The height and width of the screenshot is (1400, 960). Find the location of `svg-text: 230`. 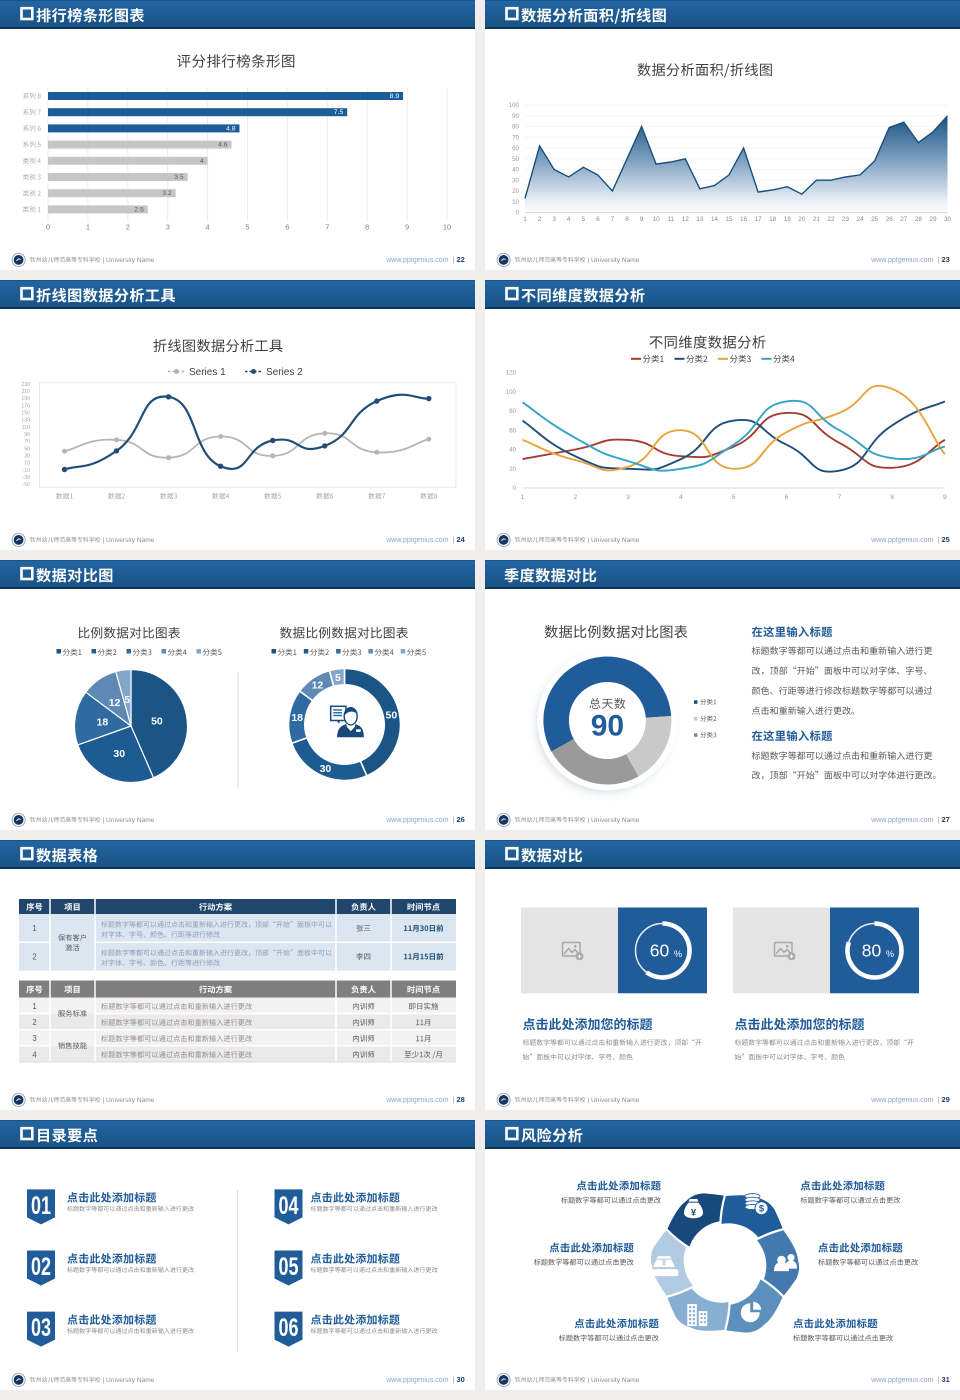

svg-text: 230 is located at coordinates (25, 385).